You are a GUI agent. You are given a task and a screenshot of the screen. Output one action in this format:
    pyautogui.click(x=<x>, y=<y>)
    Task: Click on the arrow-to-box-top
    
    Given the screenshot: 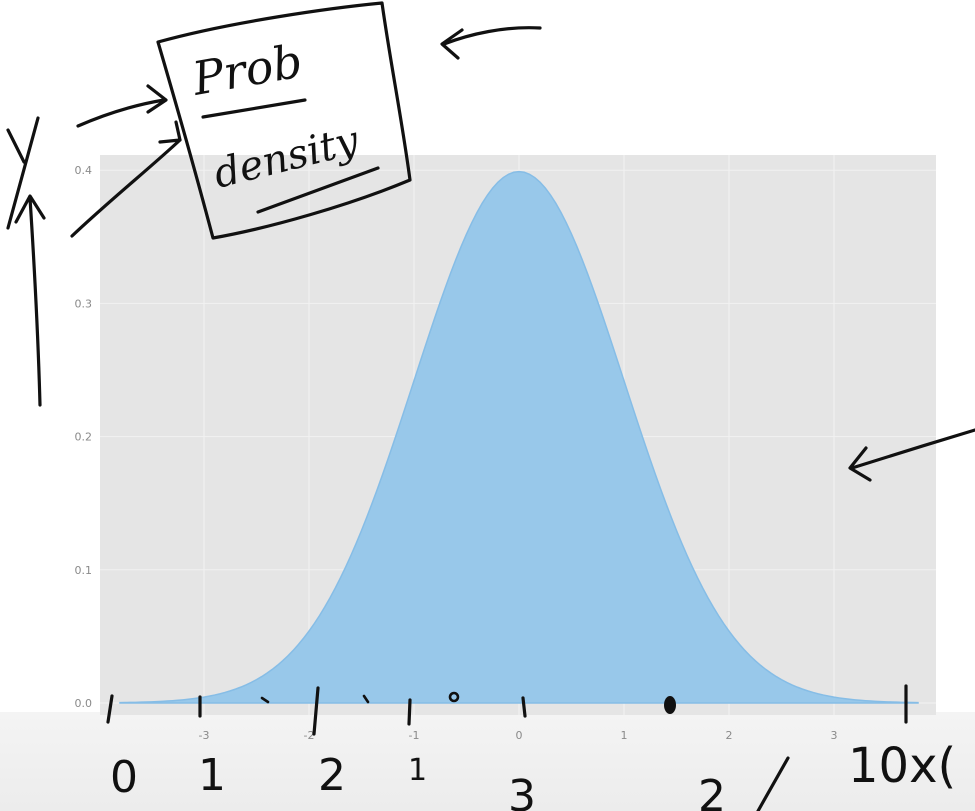 What is the action you would take?
    pyautogui.click(x=122, y=106)
    